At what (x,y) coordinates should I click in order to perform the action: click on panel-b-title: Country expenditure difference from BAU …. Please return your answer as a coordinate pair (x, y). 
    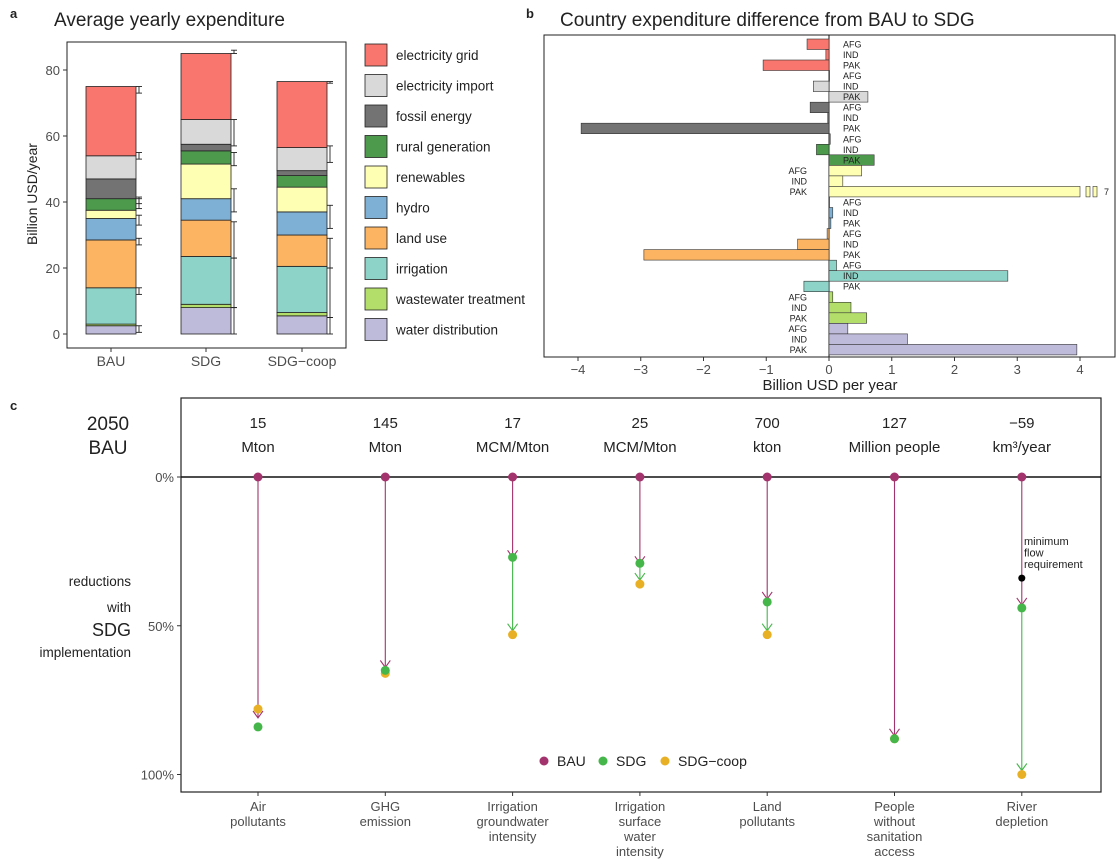
    Looking at the image, I should click on (767, 20).